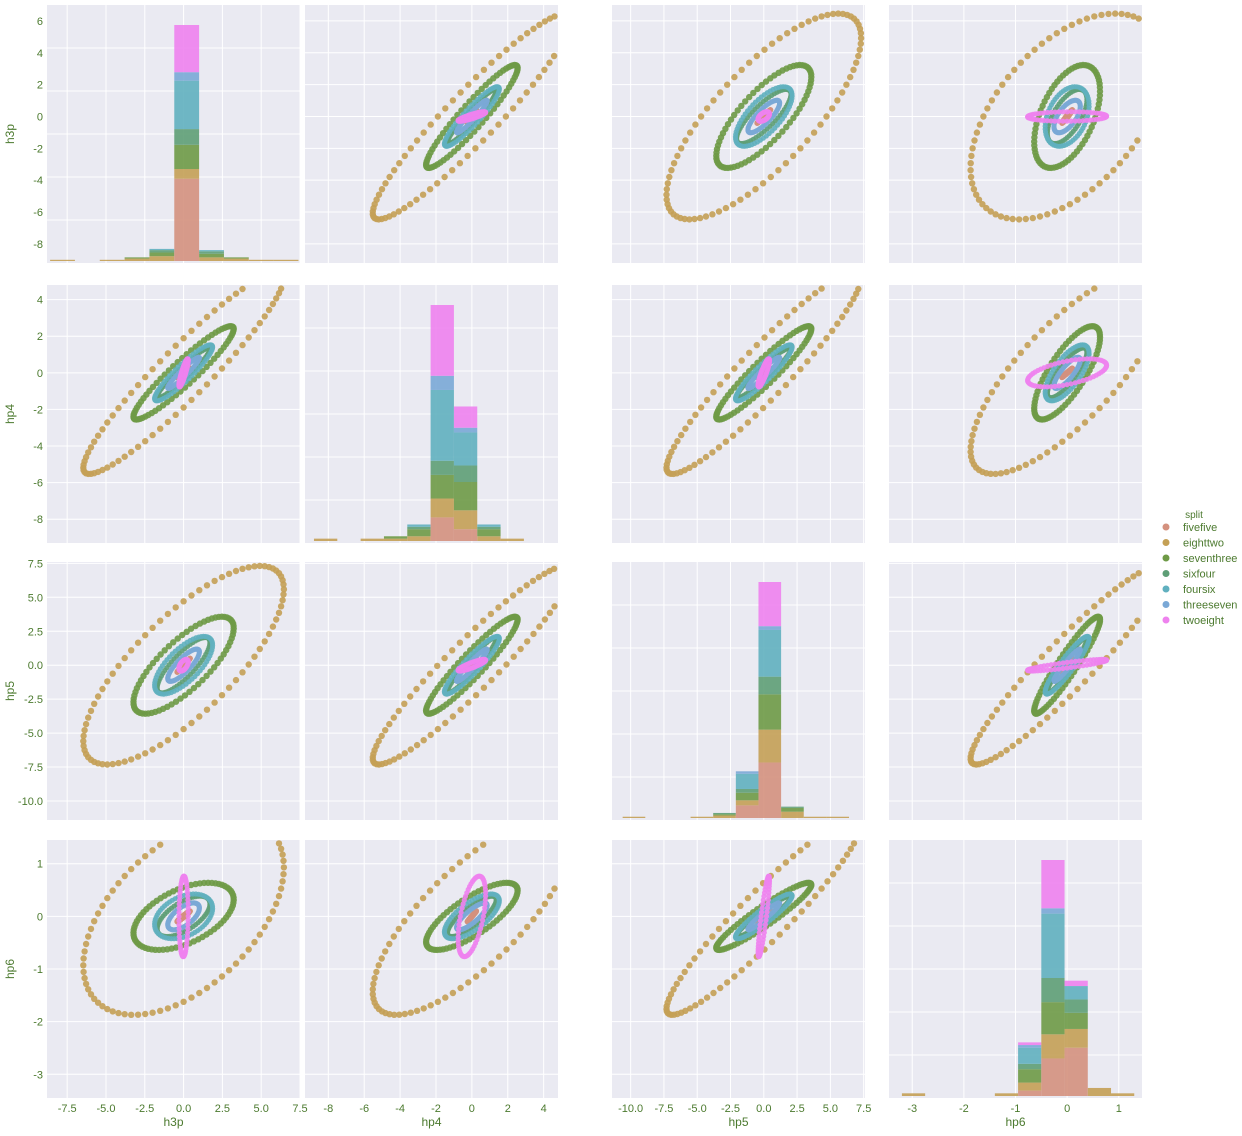 This screenshot has height=1136, width=1242. What do you see at coordinates (30, 802) in the screenshot?
I see `y-tick-label: -10.0` at bounding box center [30, 802].